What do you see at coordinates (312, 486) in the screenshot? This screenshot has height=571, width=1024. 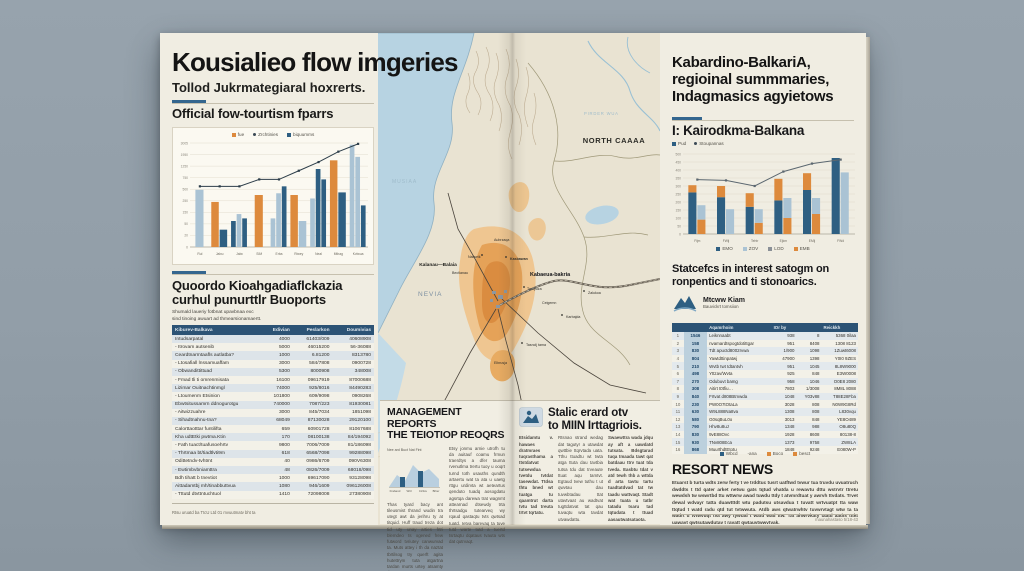 I see `cell: 946/1609` at bounding box center [312, 486].